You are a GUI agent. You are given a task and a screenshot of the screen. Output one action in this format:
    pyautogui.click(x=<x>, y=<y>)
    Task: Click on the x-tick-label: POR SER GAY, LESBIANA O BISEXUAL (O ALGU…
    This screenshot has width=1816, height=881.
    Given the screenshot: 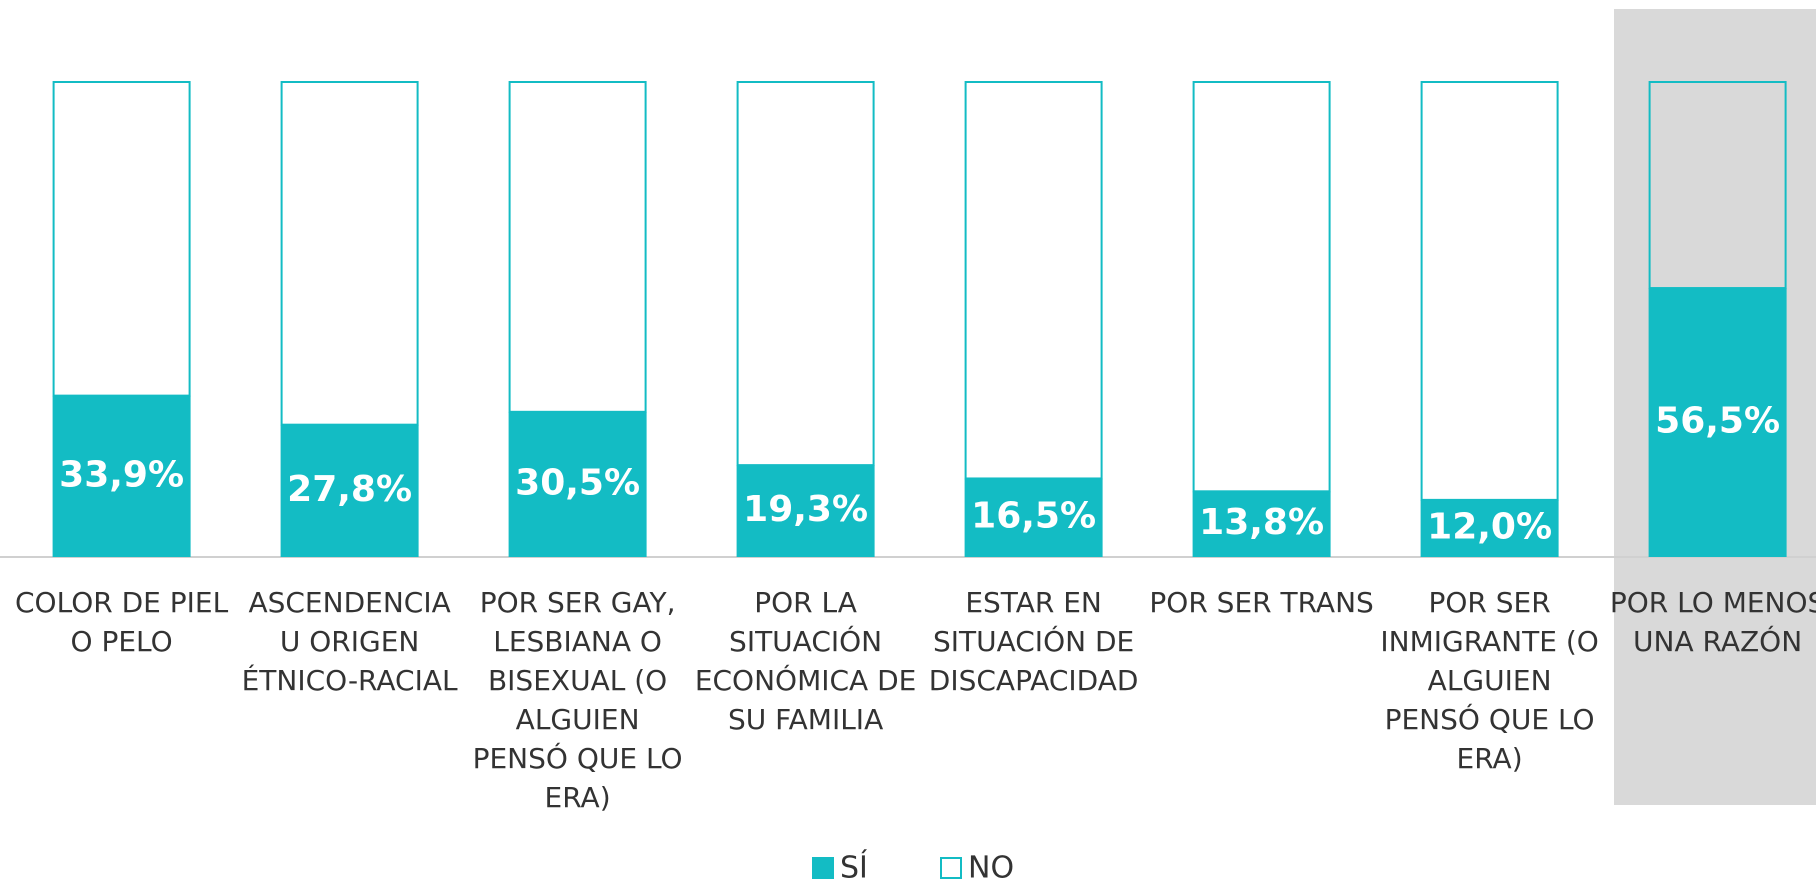 What is the action you would take?
    pyautogui.click(x=577, y=700)
    